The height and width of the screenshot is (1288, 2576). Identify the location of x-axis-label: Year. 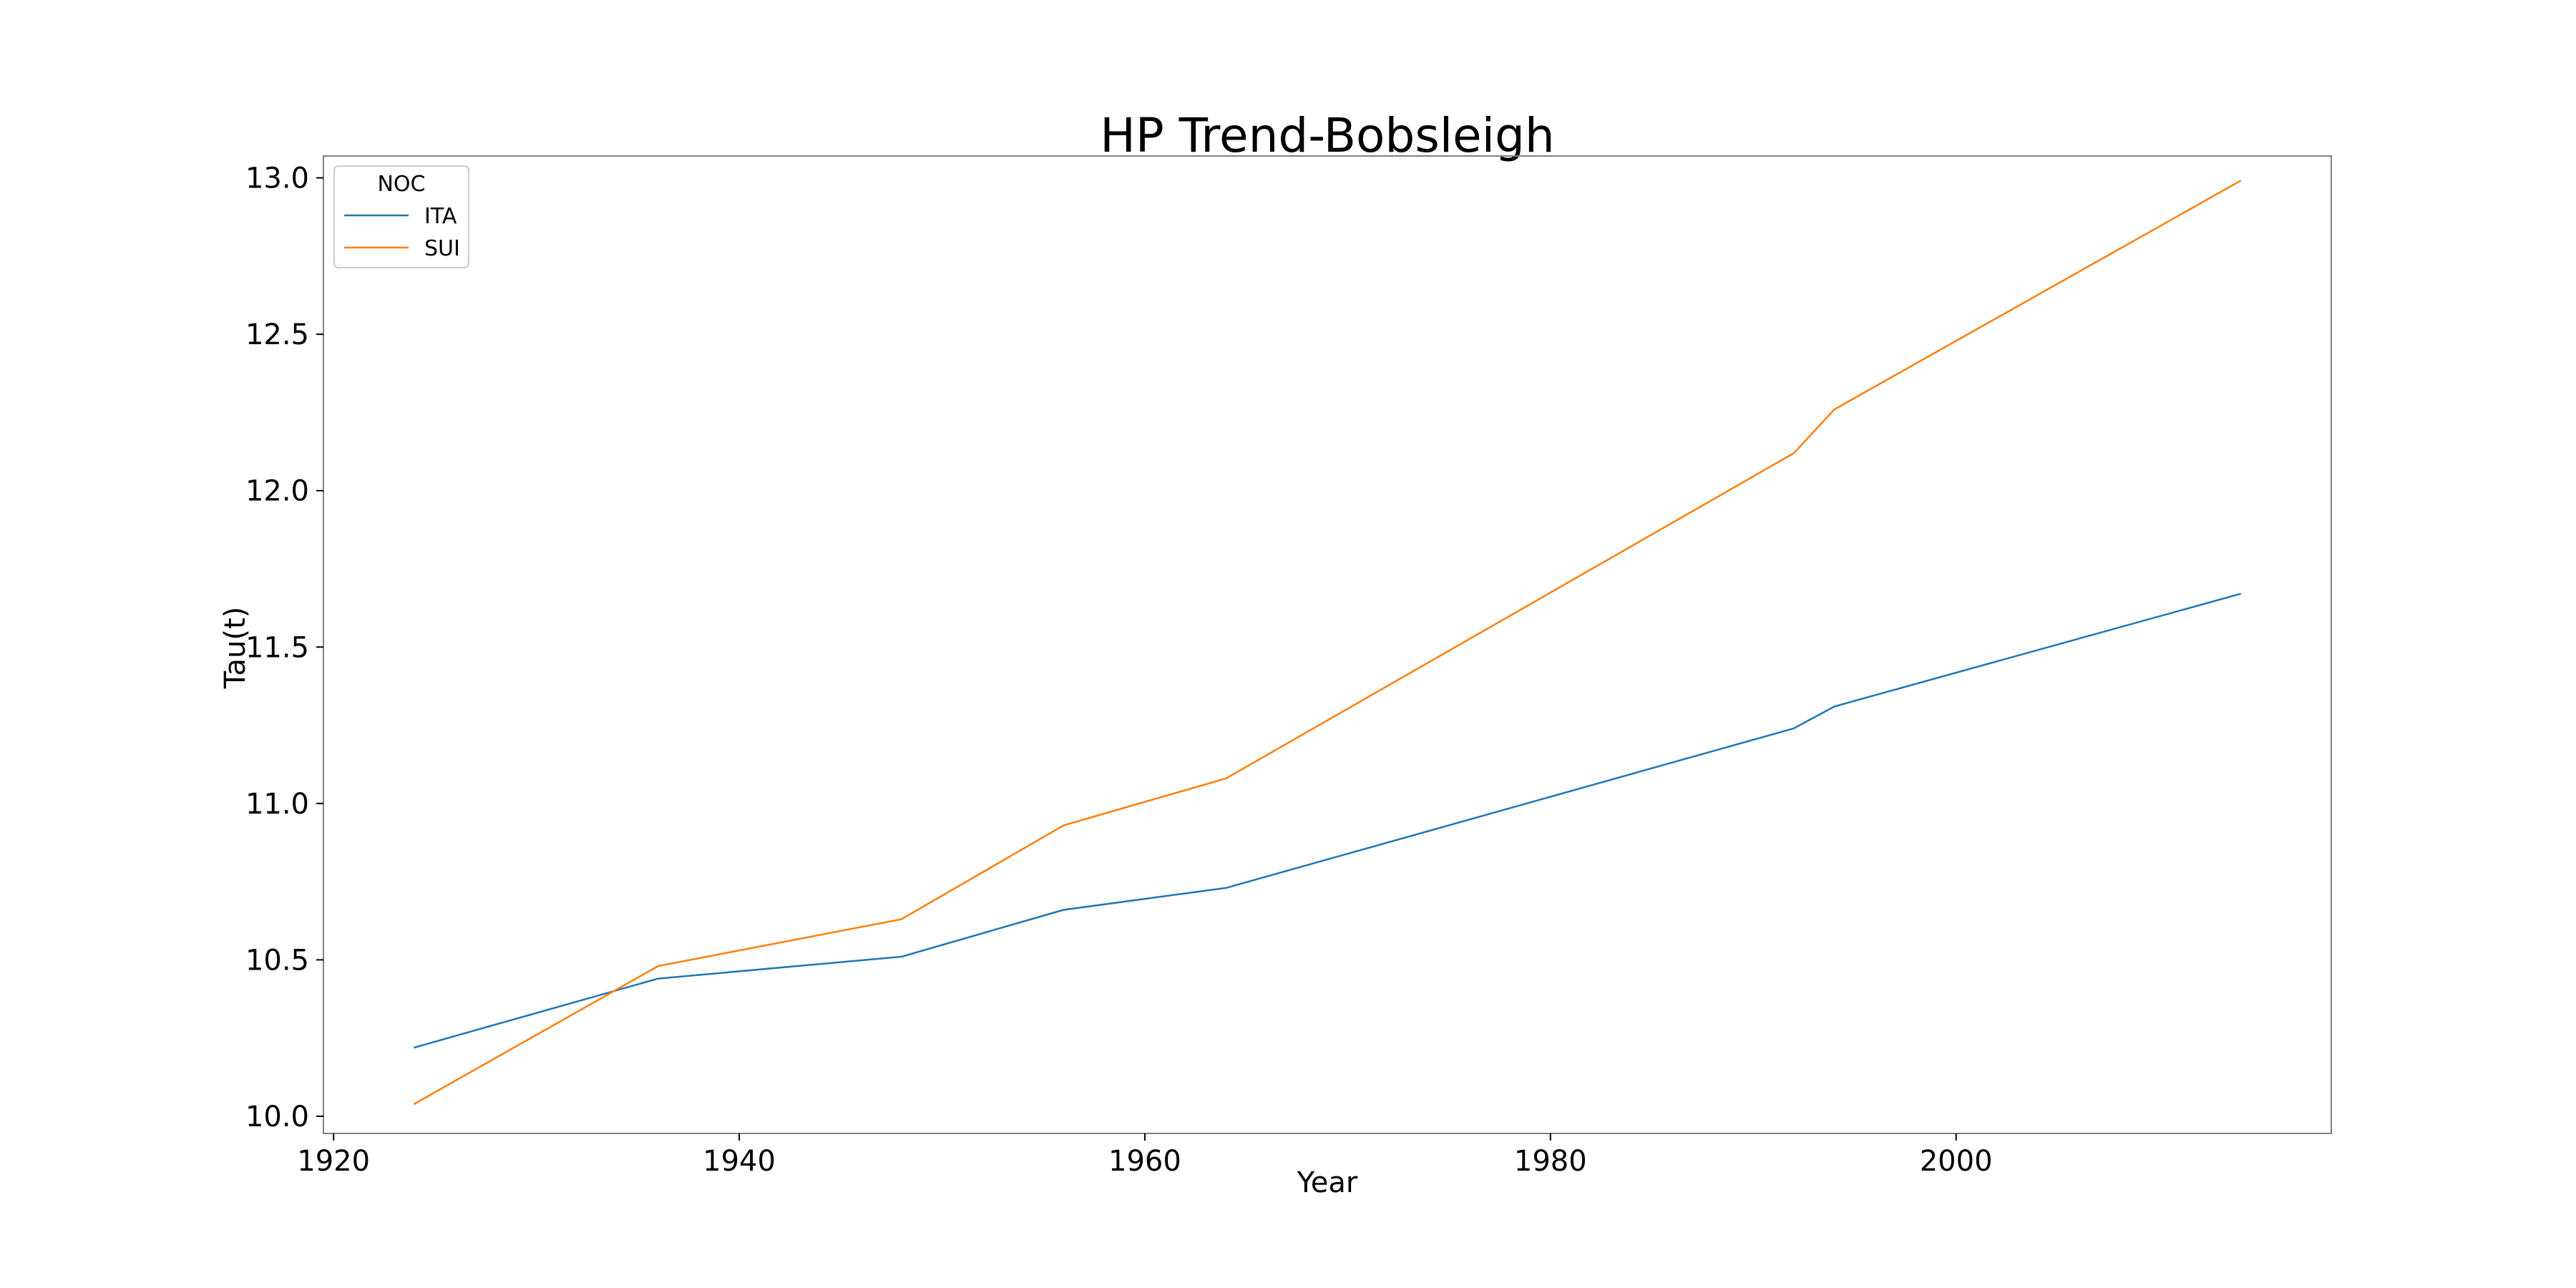
(1327, 1182).